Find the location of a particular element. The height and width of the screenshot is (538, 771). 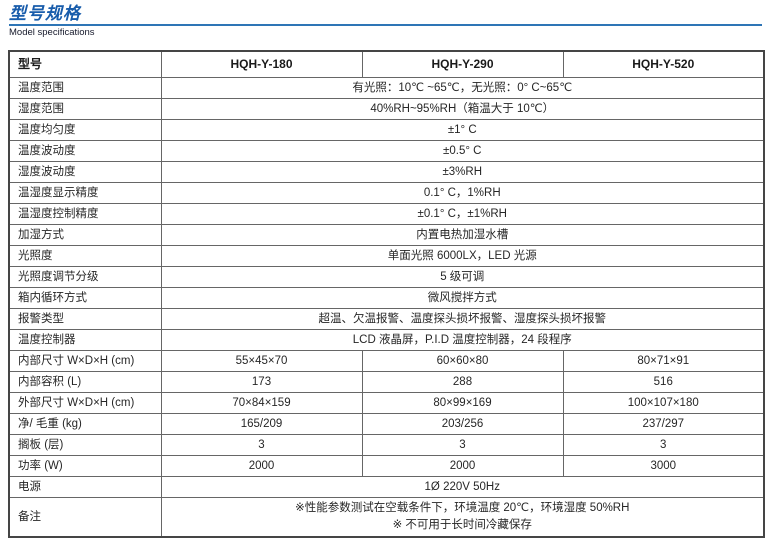

spec-row: 功率 (W) 2000 2000 3000 is located at coordinates (386, 465).